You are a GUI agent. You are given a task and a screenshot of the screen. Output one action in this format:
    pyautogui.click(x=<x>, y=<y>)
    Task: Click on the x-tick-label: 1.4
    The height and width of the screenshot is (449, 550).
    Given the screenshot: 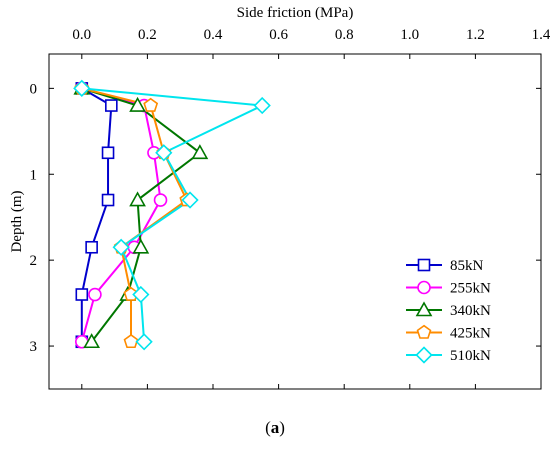 What is the action you would take?
    pyautogui.click(x=541, y=35)
    